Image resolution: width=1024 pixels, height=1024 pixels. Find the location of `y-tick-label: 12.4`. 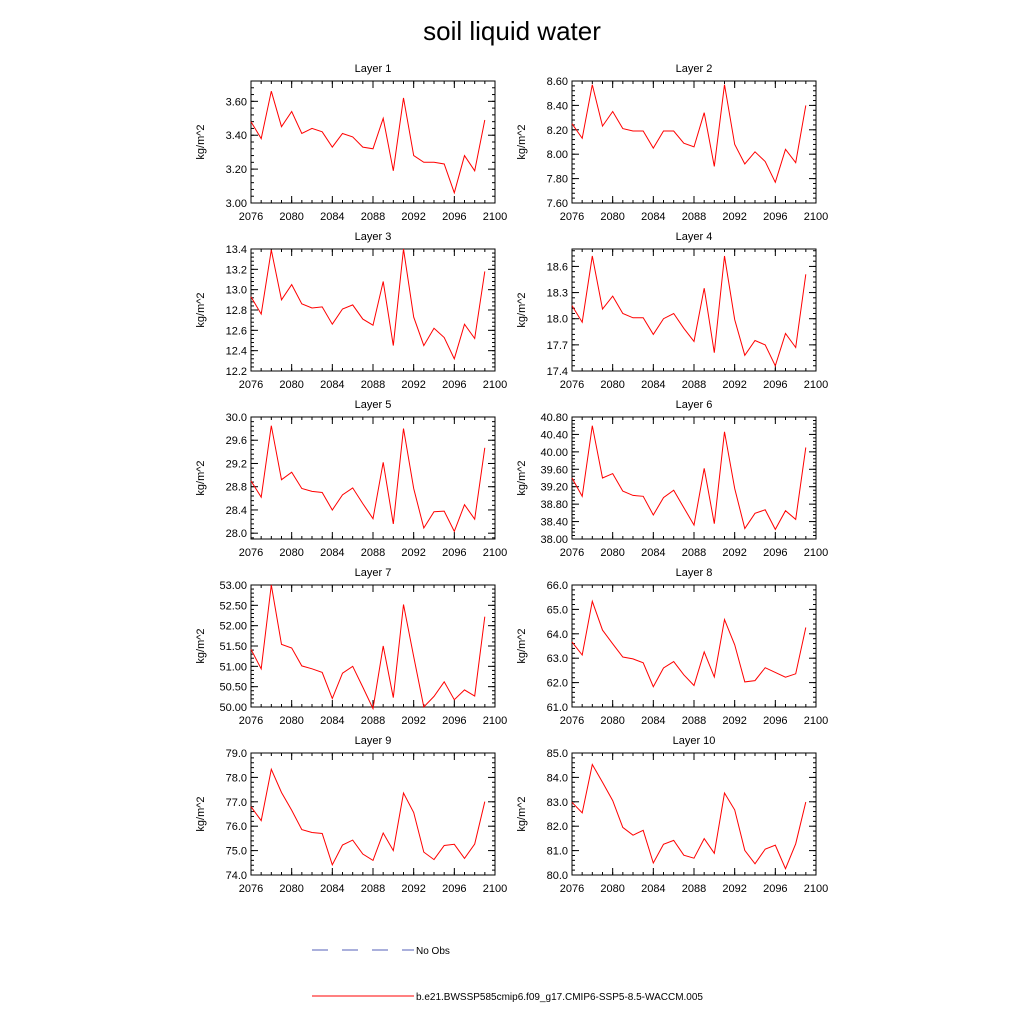

y-tick-label: 12.4 is located at coordinates (236, 352).